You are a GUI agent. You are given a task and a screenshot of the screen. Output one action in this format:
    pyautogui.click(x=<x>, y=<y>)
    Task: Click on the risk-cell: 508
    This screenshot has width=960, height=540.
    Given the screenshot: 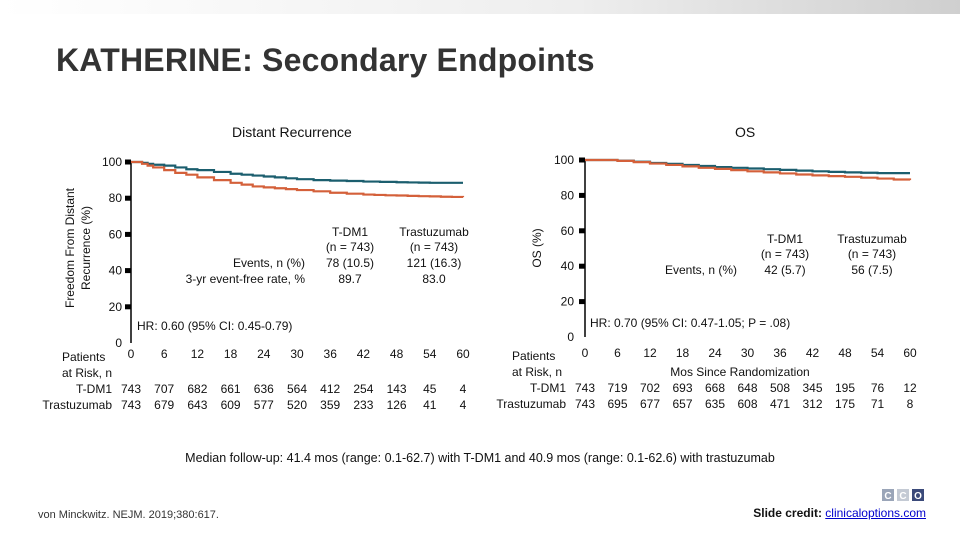 What is the action you would take?
    pyautogui.click(x=780, y=388)
    